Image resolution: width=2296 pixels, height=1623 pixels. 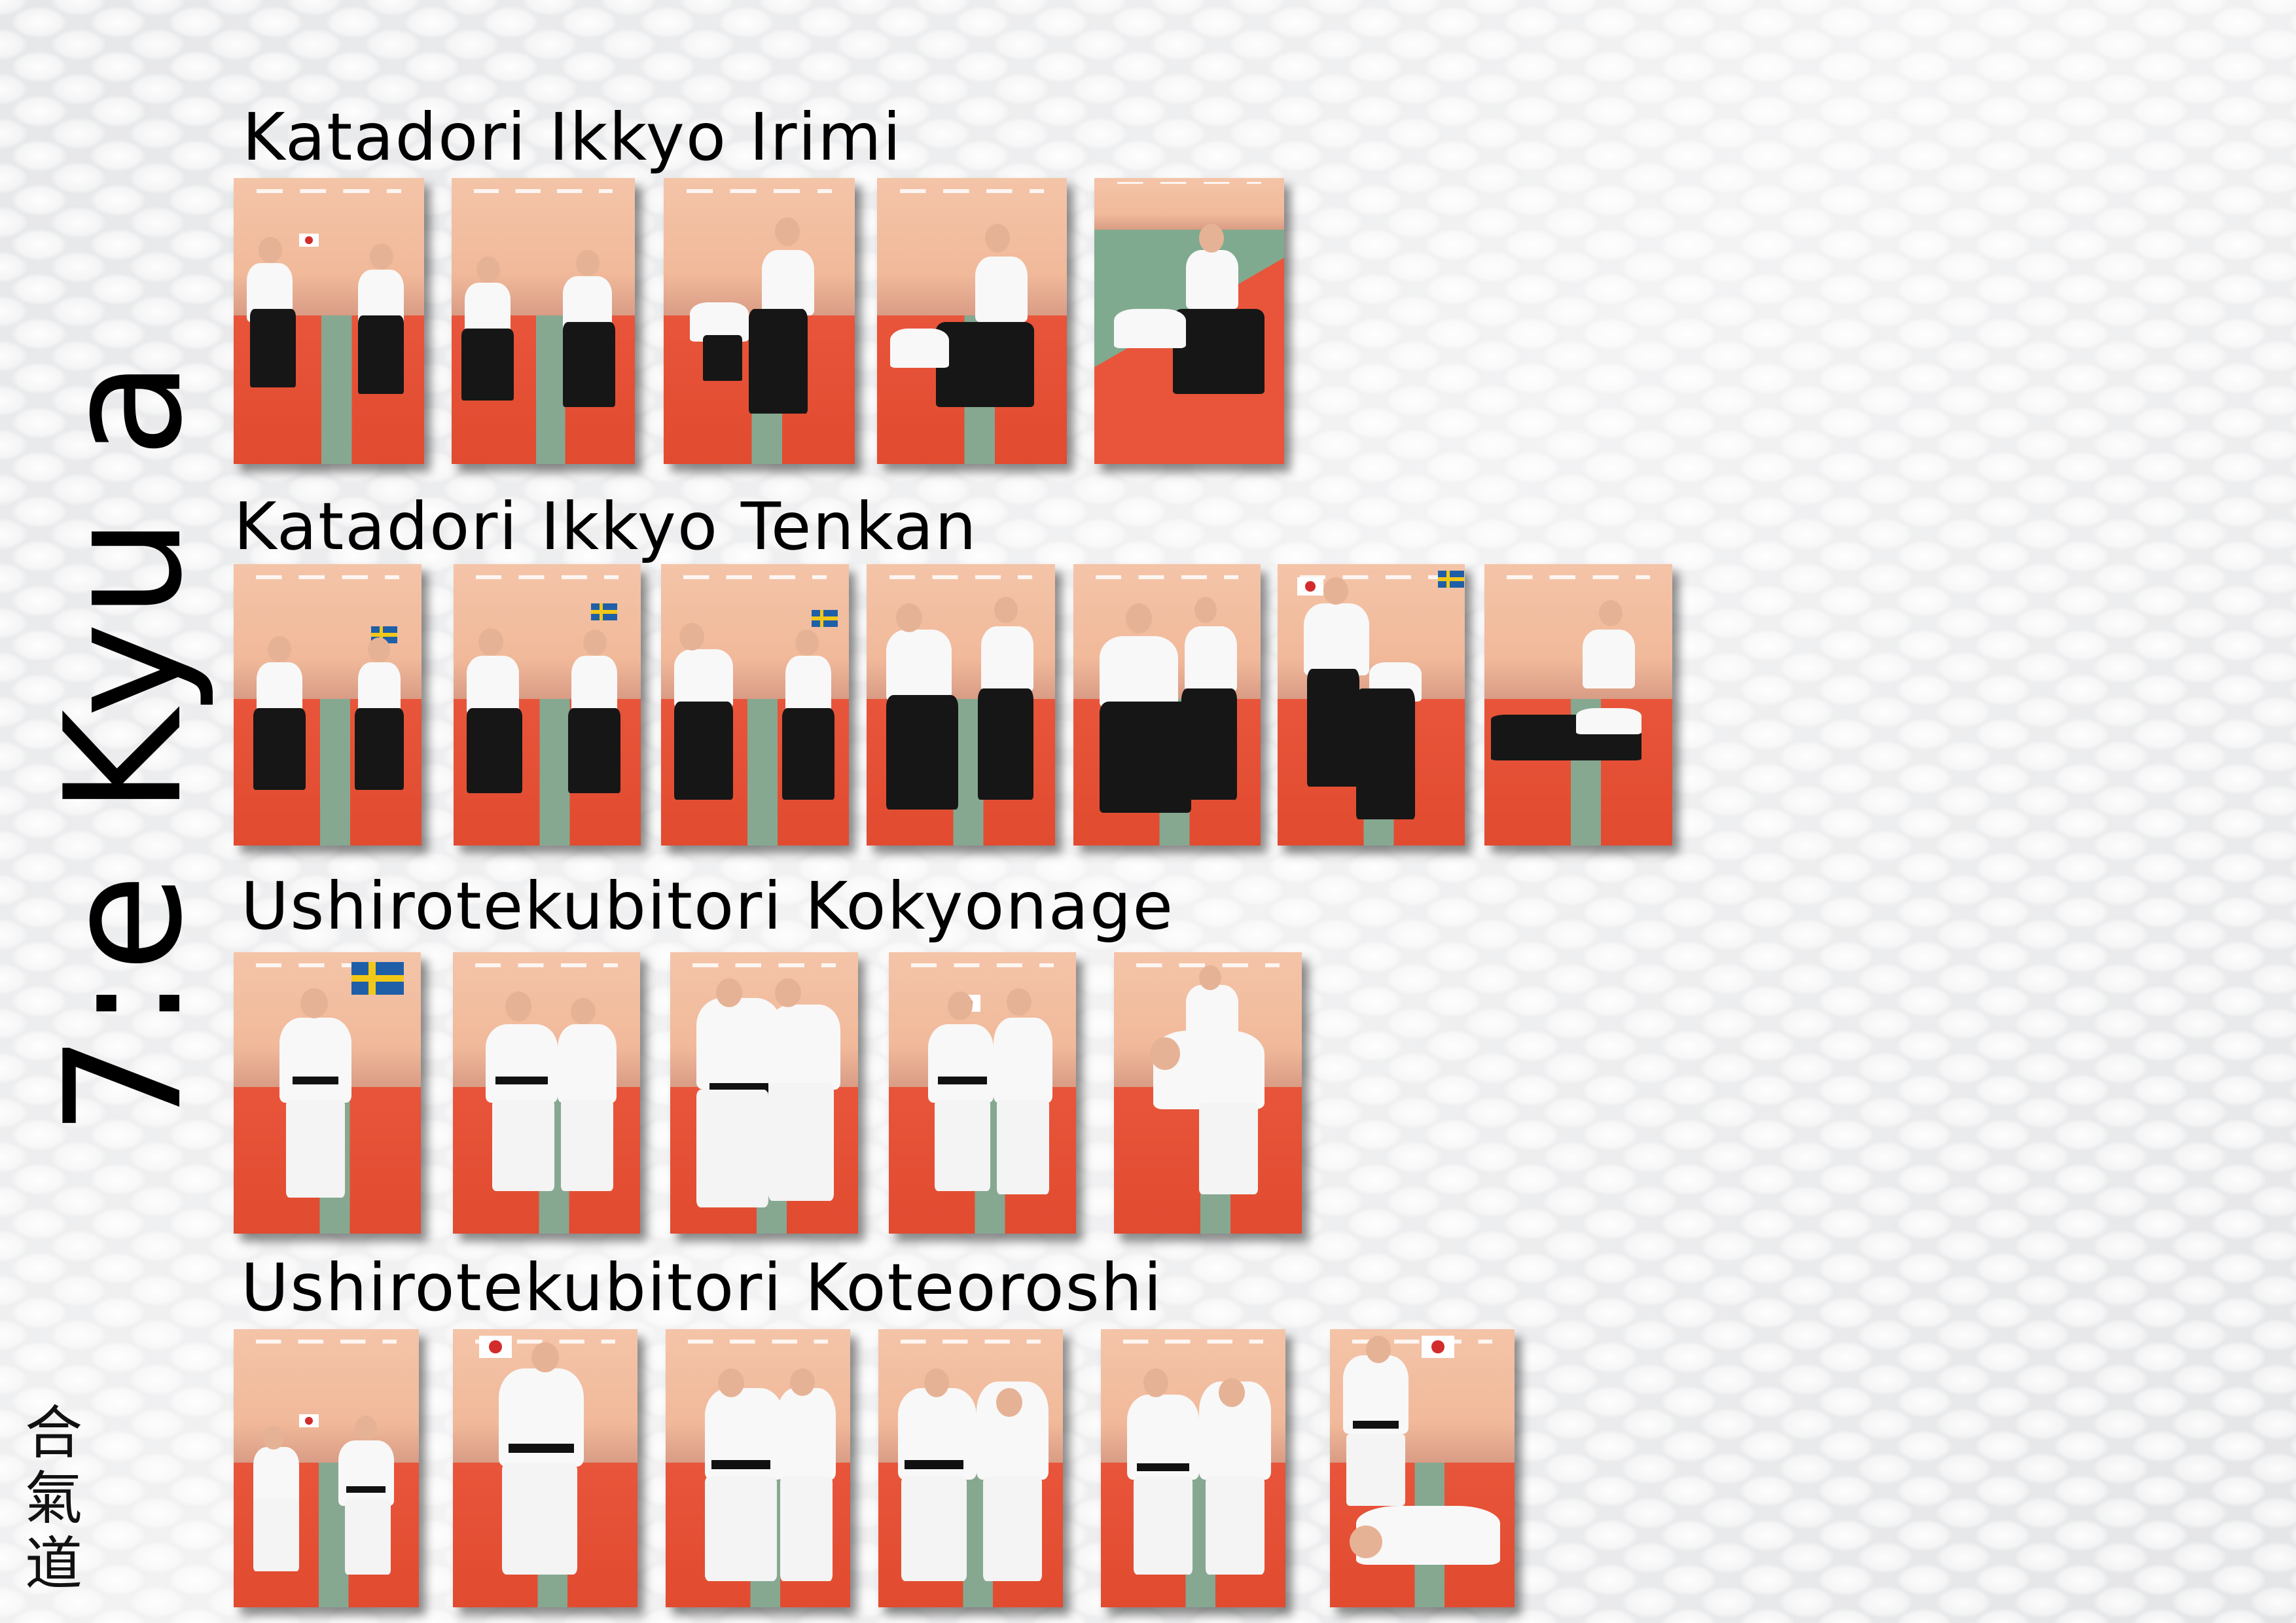 What do you see at coordinates (572, 137) in the screenshot?
I see `technique-title-1: Katadori Ikkyo Irimi` at bounding box center [572, 137].